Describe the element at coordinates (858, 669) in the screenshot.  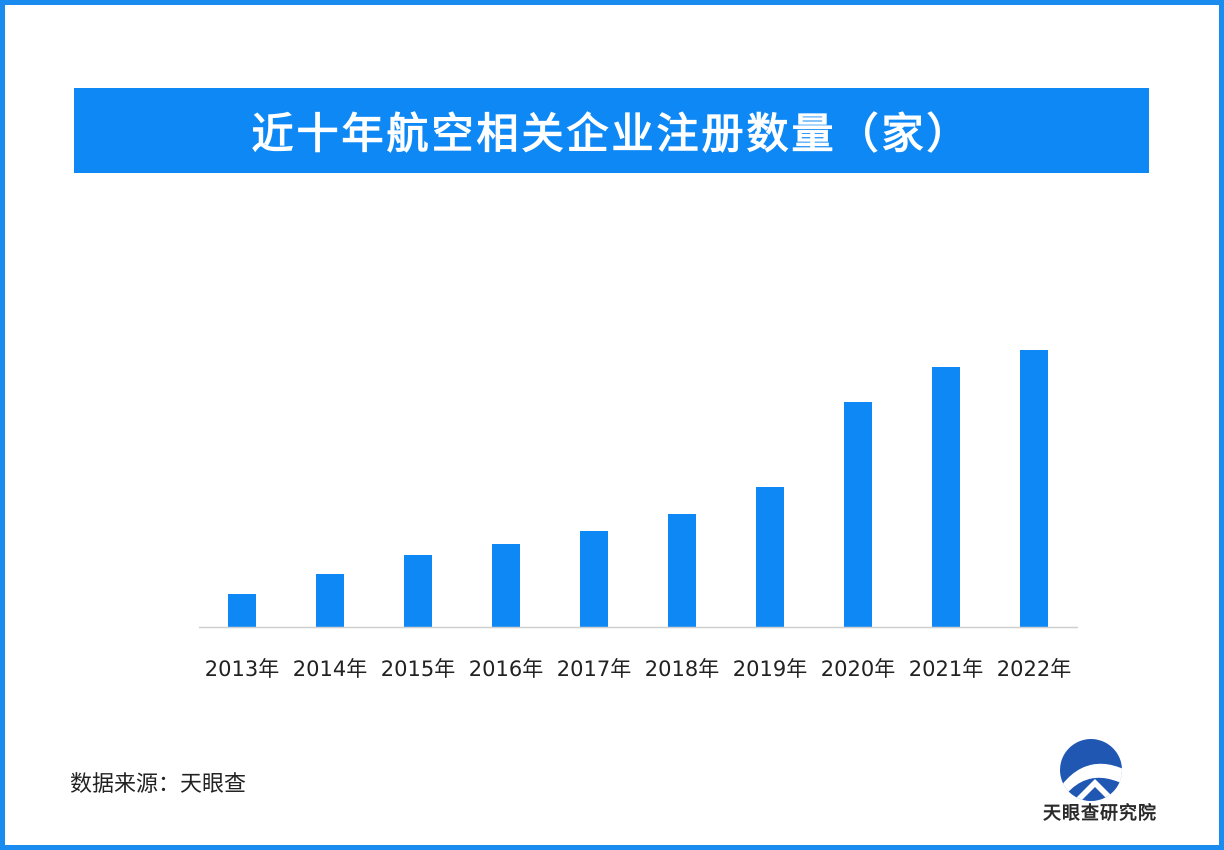
I see `x-tick-label: 2020年` at that location.